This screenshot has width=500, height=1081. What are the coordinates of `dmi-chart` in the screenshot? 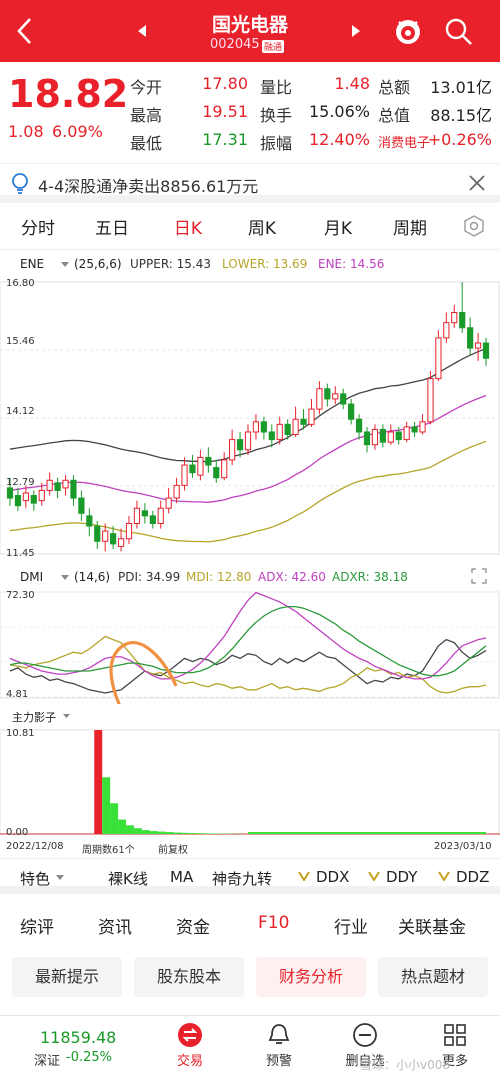 It's located at (250, 645).